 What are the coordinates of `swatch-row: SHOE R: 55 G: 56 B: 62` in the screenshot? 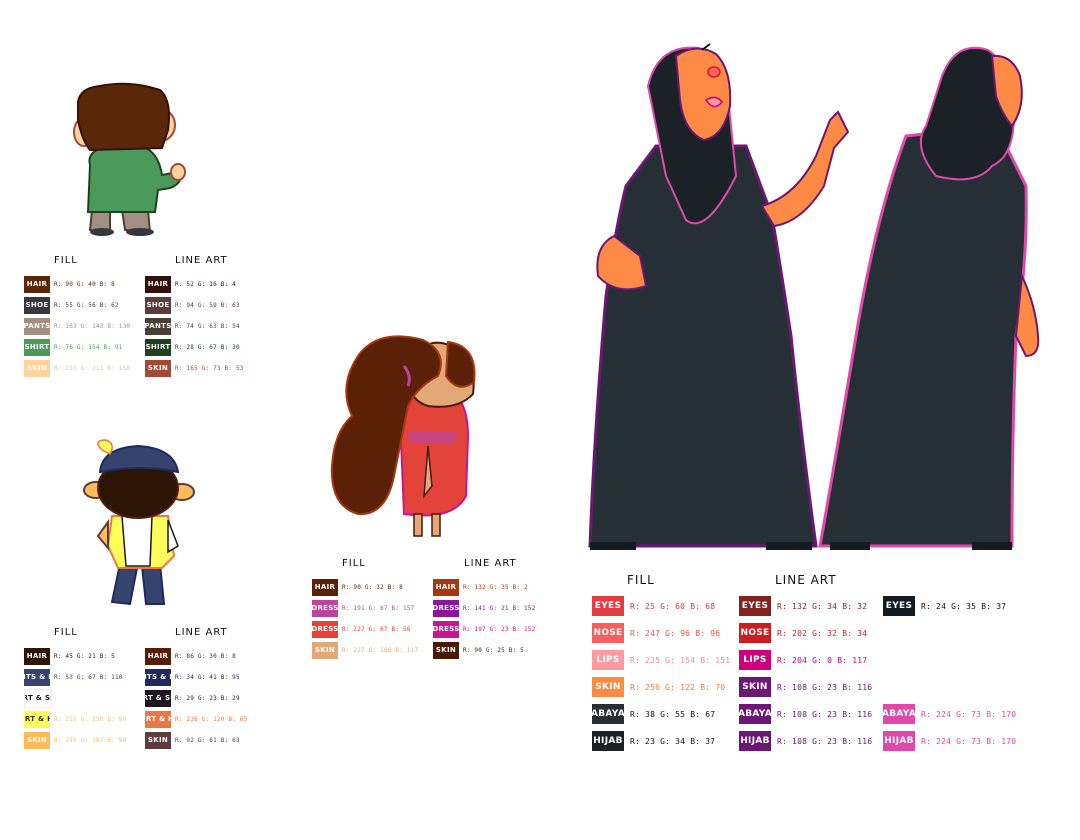 It's located at (71, 305).